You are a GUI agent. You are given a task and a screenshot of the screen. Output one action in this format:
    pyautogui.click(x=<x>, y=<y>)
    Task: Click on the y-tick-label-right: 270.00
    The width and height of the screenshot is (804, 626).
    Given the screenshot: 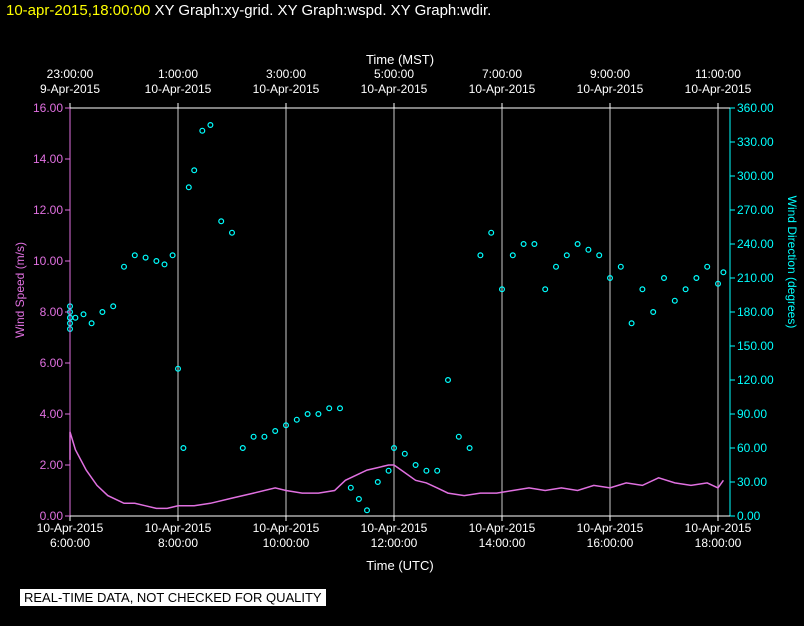 What is the action you would take?
    pyautogui.click(x=755, y=210)
    